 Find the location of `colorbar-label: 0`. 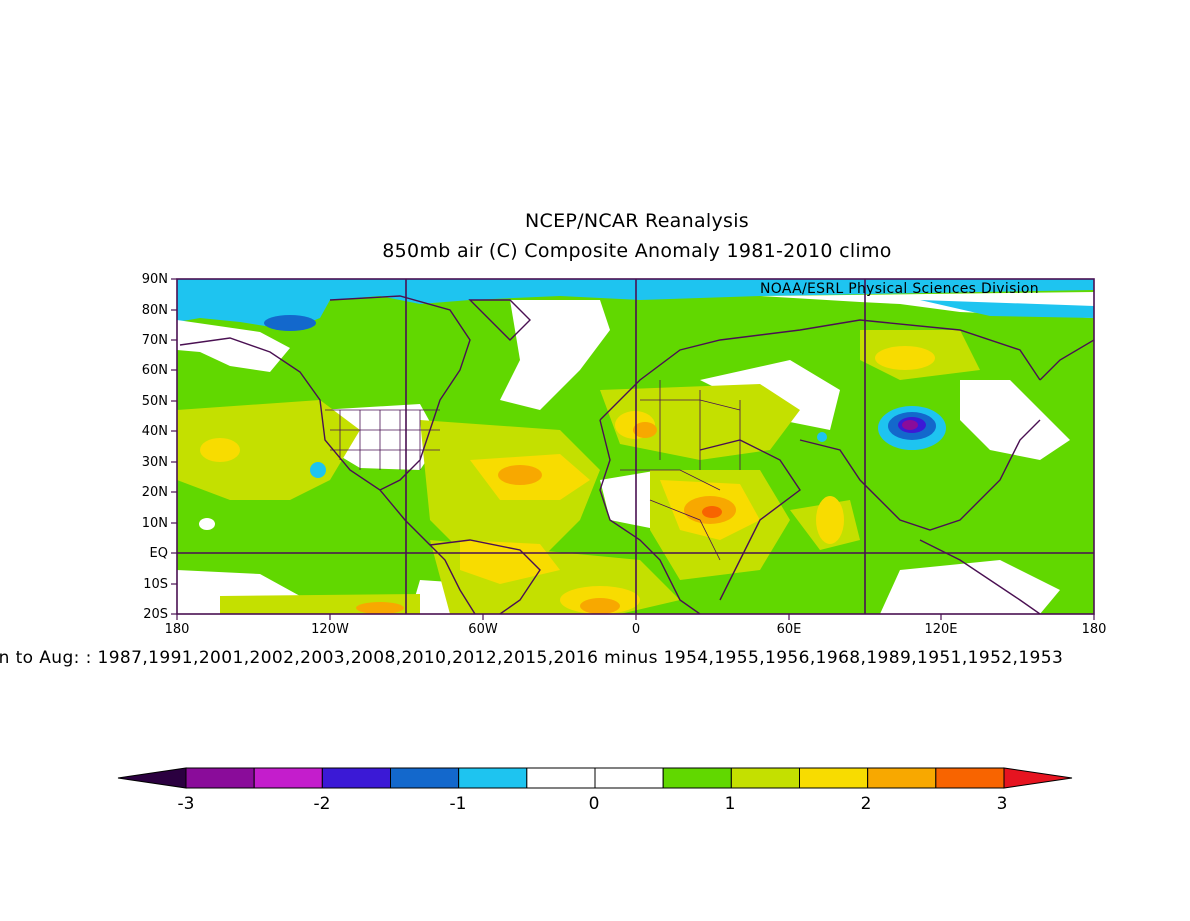

colorbar-label: 0 is located at coordinates (594, 804).